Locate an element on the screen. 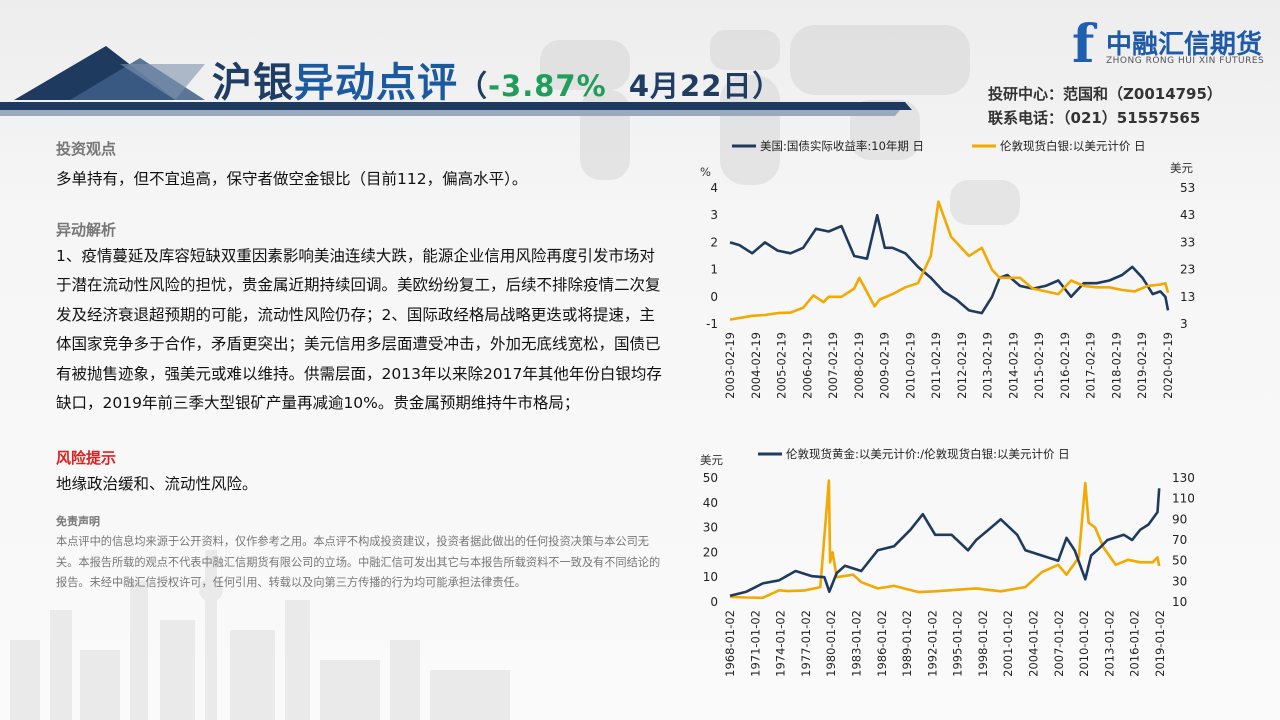 The width and height of the screenshot is (1280, 720). left-tick-2-0: 50 is located at coordinates (710, 478).